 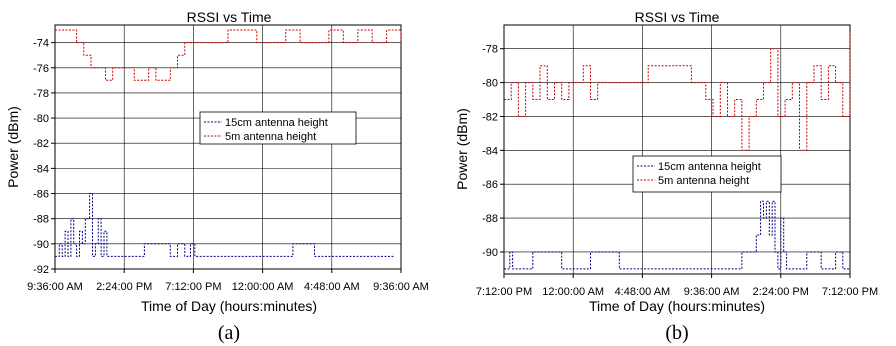 I want to click on y-tick-label: -92, so click(x=41, y=270).